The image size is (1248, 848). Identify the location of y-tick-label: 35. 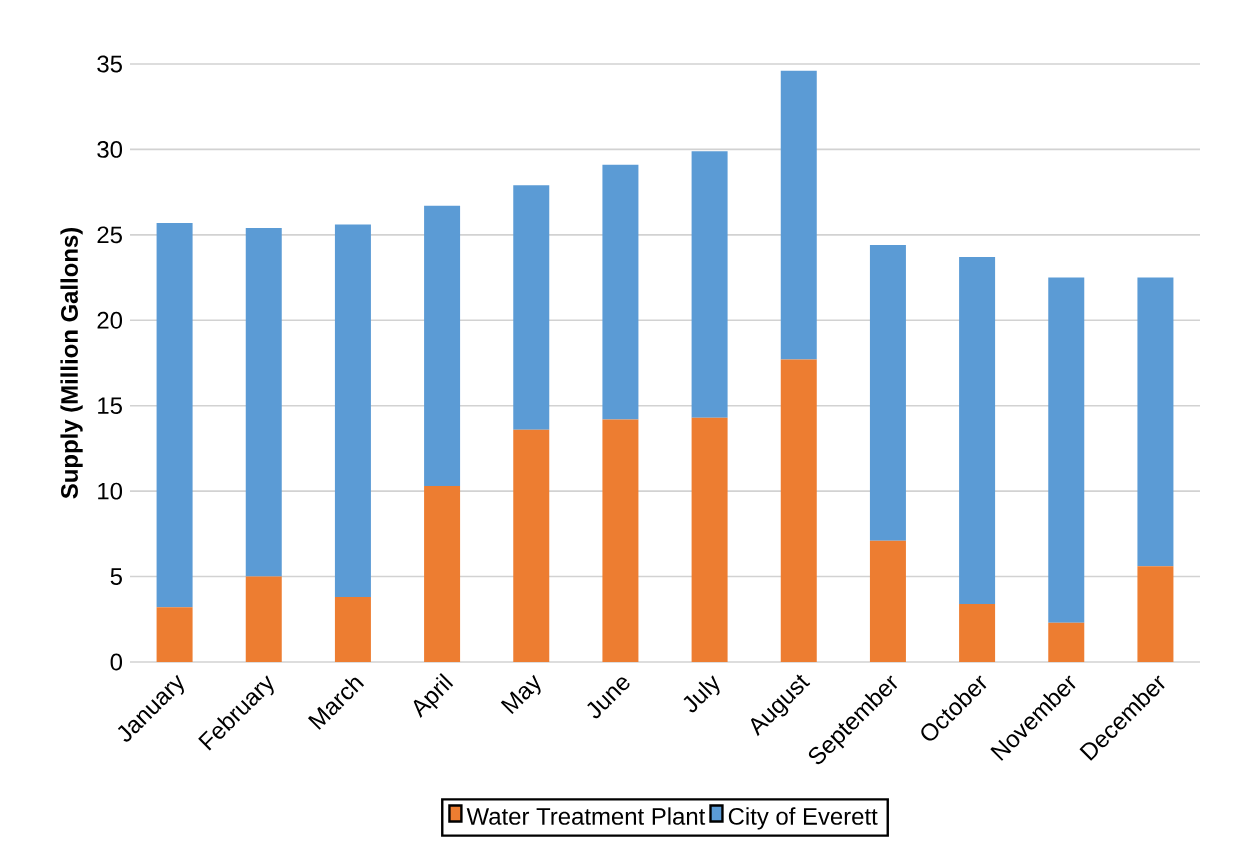
(109, 64).